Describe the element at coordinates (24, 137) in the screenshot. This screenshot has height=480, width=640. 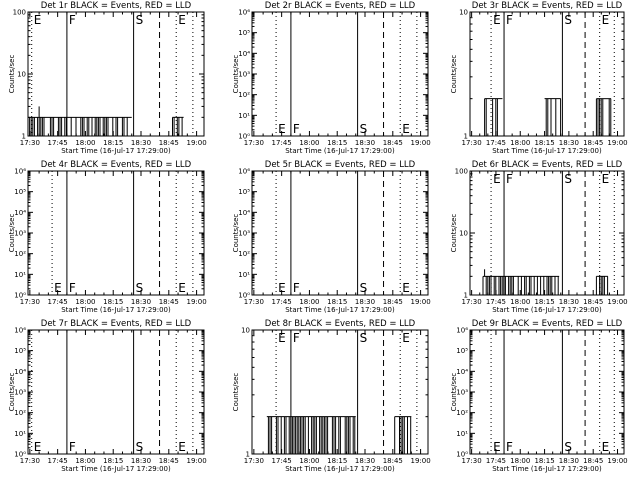
I see `y-tick-label: 1` at that location.